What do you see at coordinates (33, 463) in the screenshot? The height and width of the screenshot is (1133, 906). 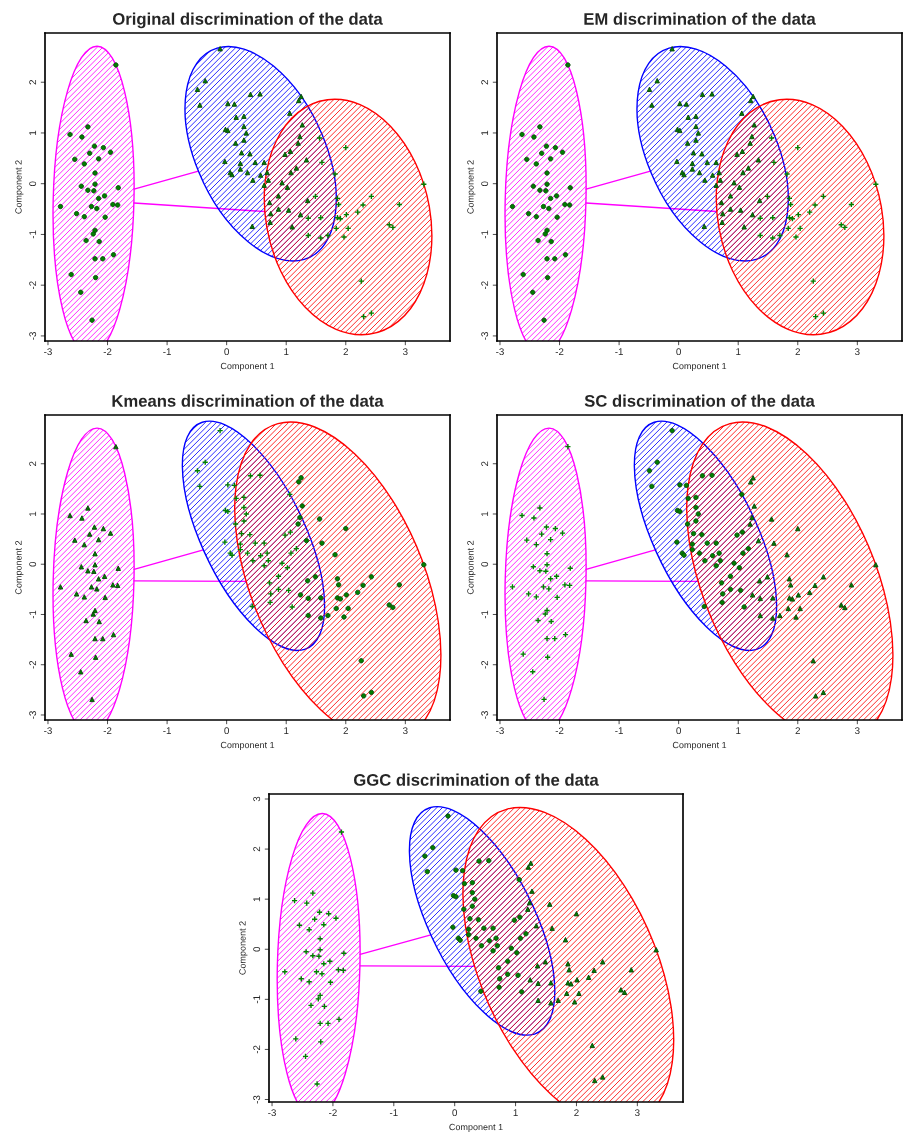 I see `y-tick-label: 2` at bounding box center [33, 463].